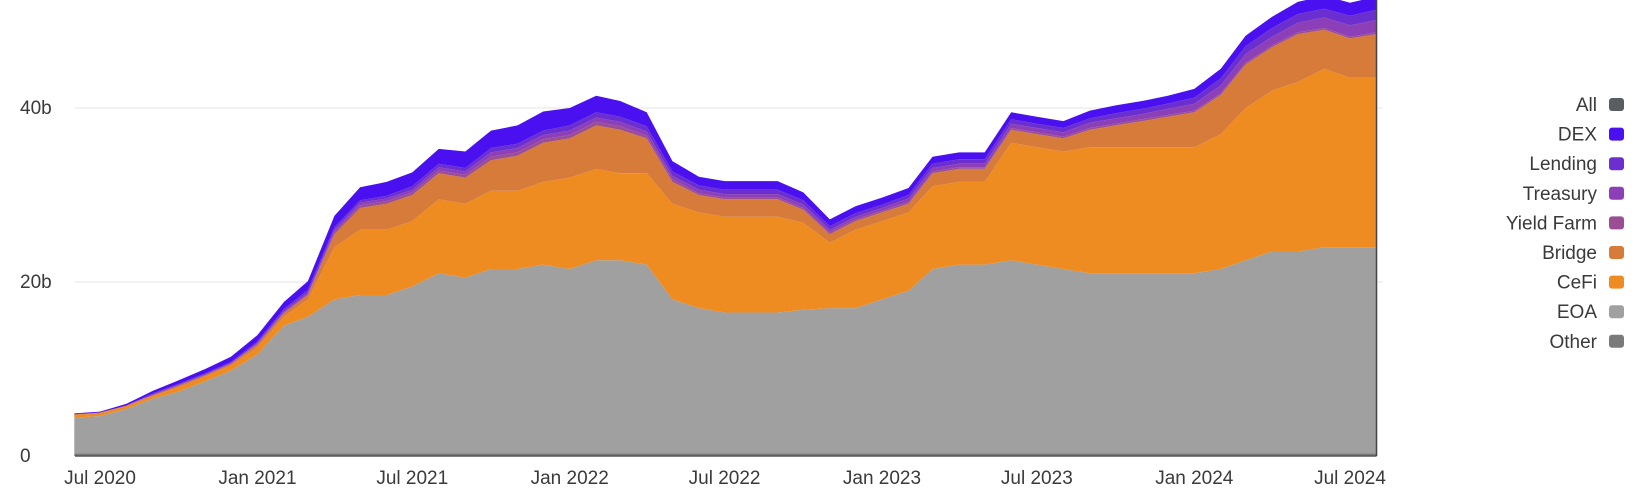 This screenshot has height=497, width=1635. I want to click on legend-item-other: Other, so click(1586, 342).